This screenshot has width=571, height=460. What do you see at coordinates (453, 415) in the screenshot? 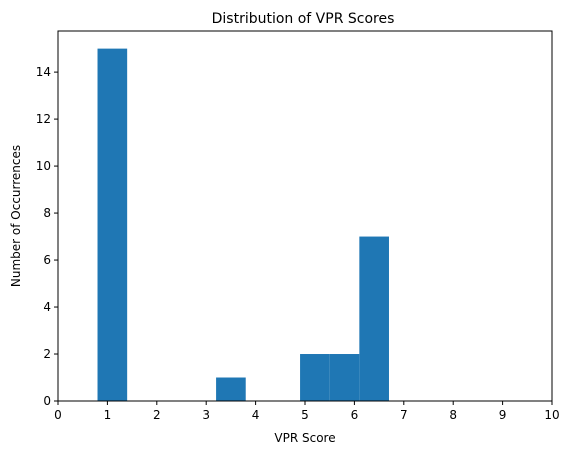
I see `x-tick-label-8: 8` at bounding box center [453, 415].